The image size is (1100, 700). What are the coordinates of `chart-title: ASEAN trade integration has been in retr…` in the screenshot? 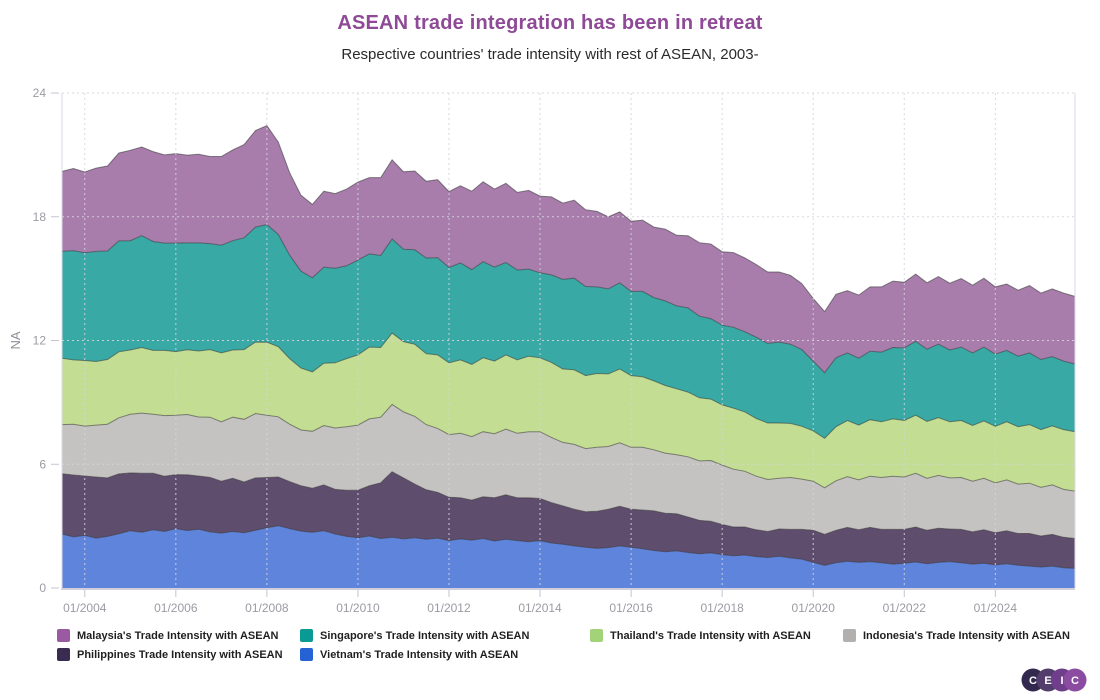 It's located at (550, 23).